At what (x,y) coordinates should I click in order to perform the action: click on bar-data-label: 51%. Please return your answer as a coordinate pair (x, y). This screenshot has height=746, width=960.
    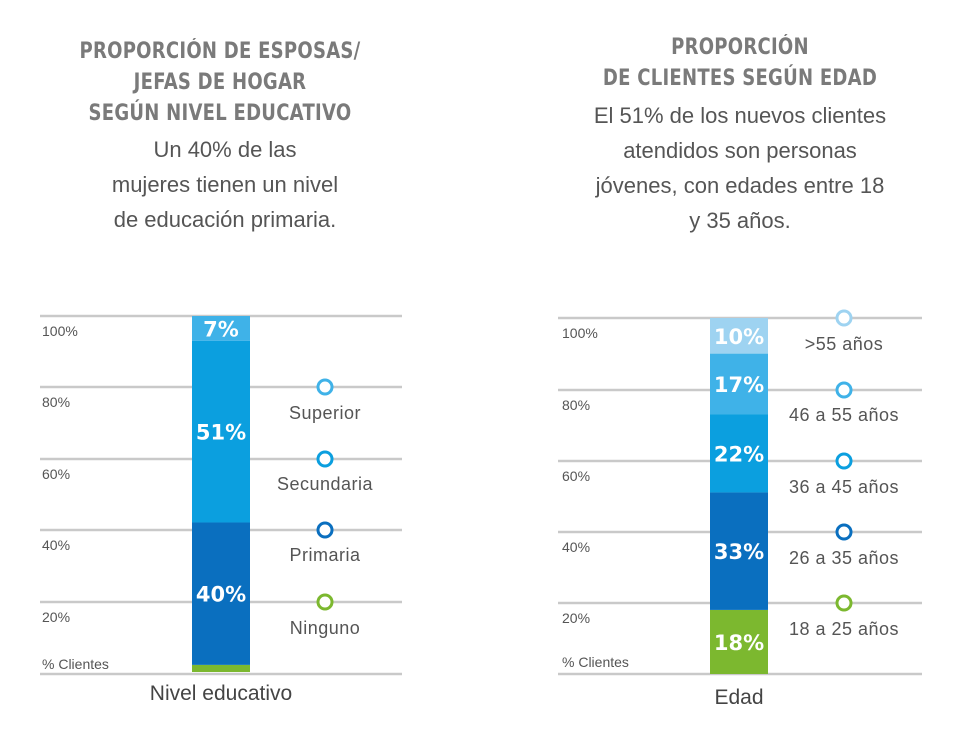
    Looking at the image, I should click on (221, 433).